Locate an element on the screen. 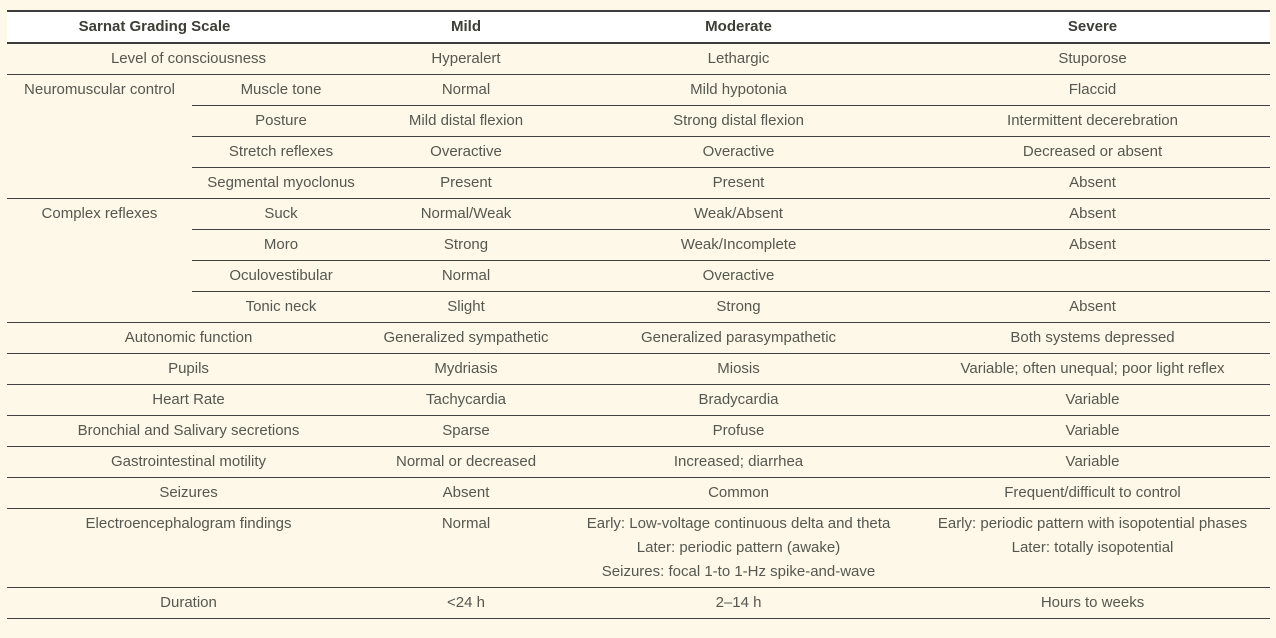 Image resolution: width=1276 pixels, height=638 pixels. row-label: Heart Rate is located at coordinates (189, 400).